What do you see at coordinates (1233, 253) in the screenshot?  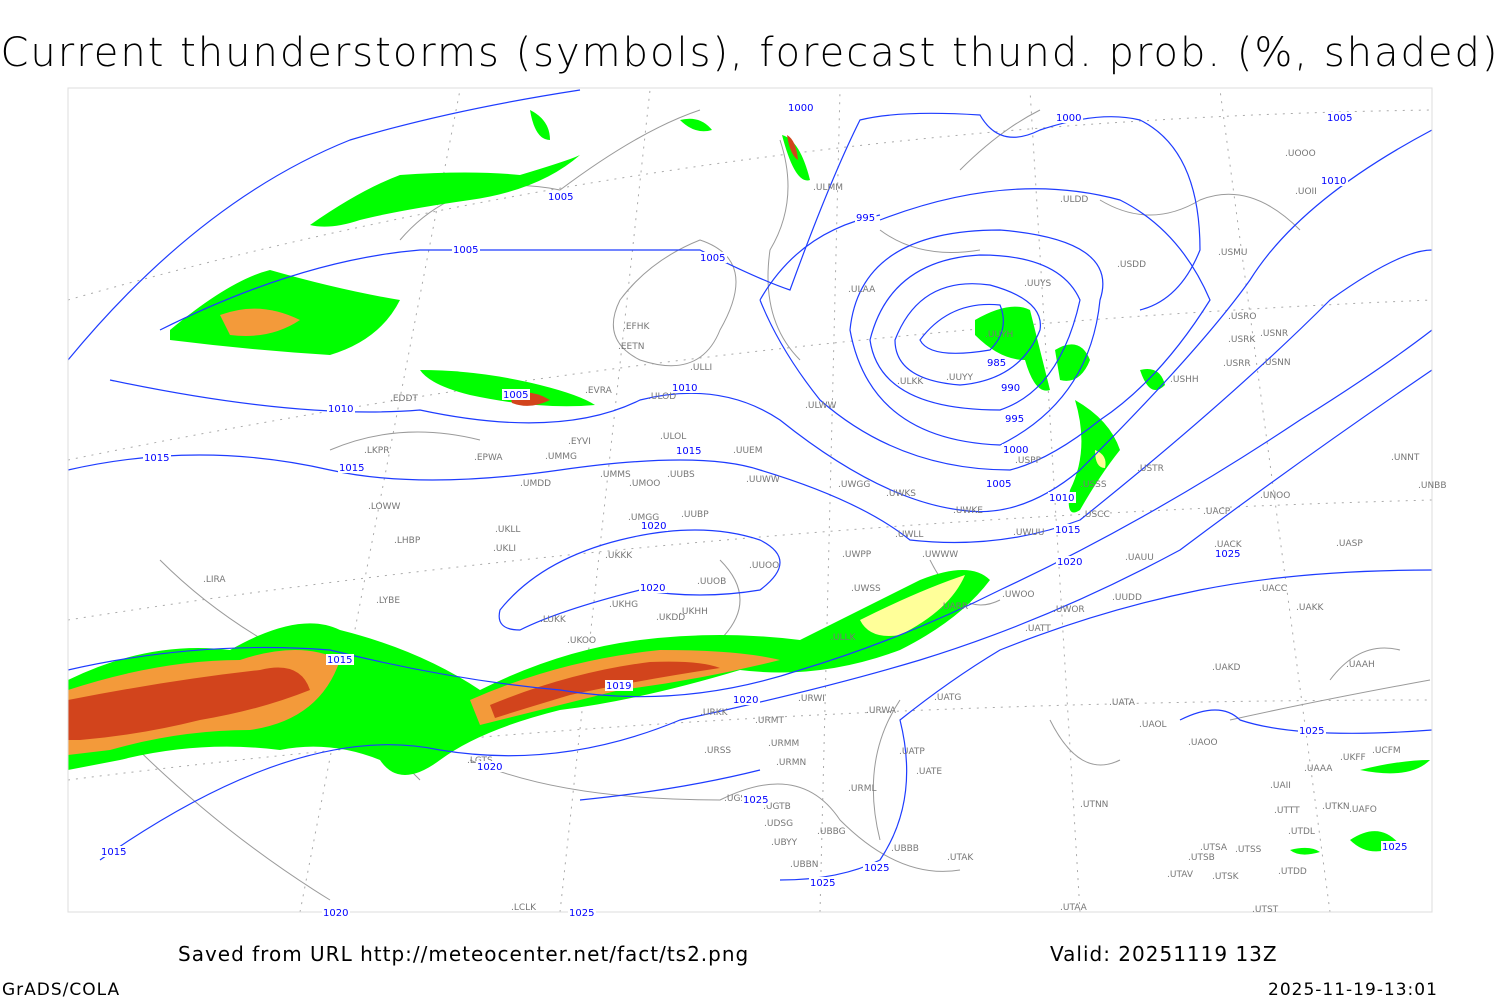 I see `station-label: .USMU` at bounding box center [1233, 253].